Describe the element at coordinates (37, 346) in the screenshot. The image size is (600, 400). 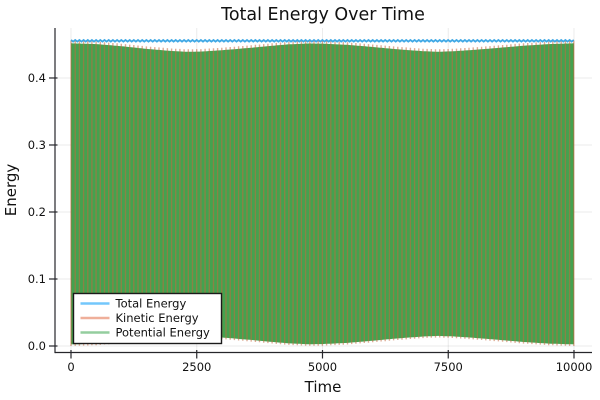
I see `y-tick-label: 0.0` at that location.